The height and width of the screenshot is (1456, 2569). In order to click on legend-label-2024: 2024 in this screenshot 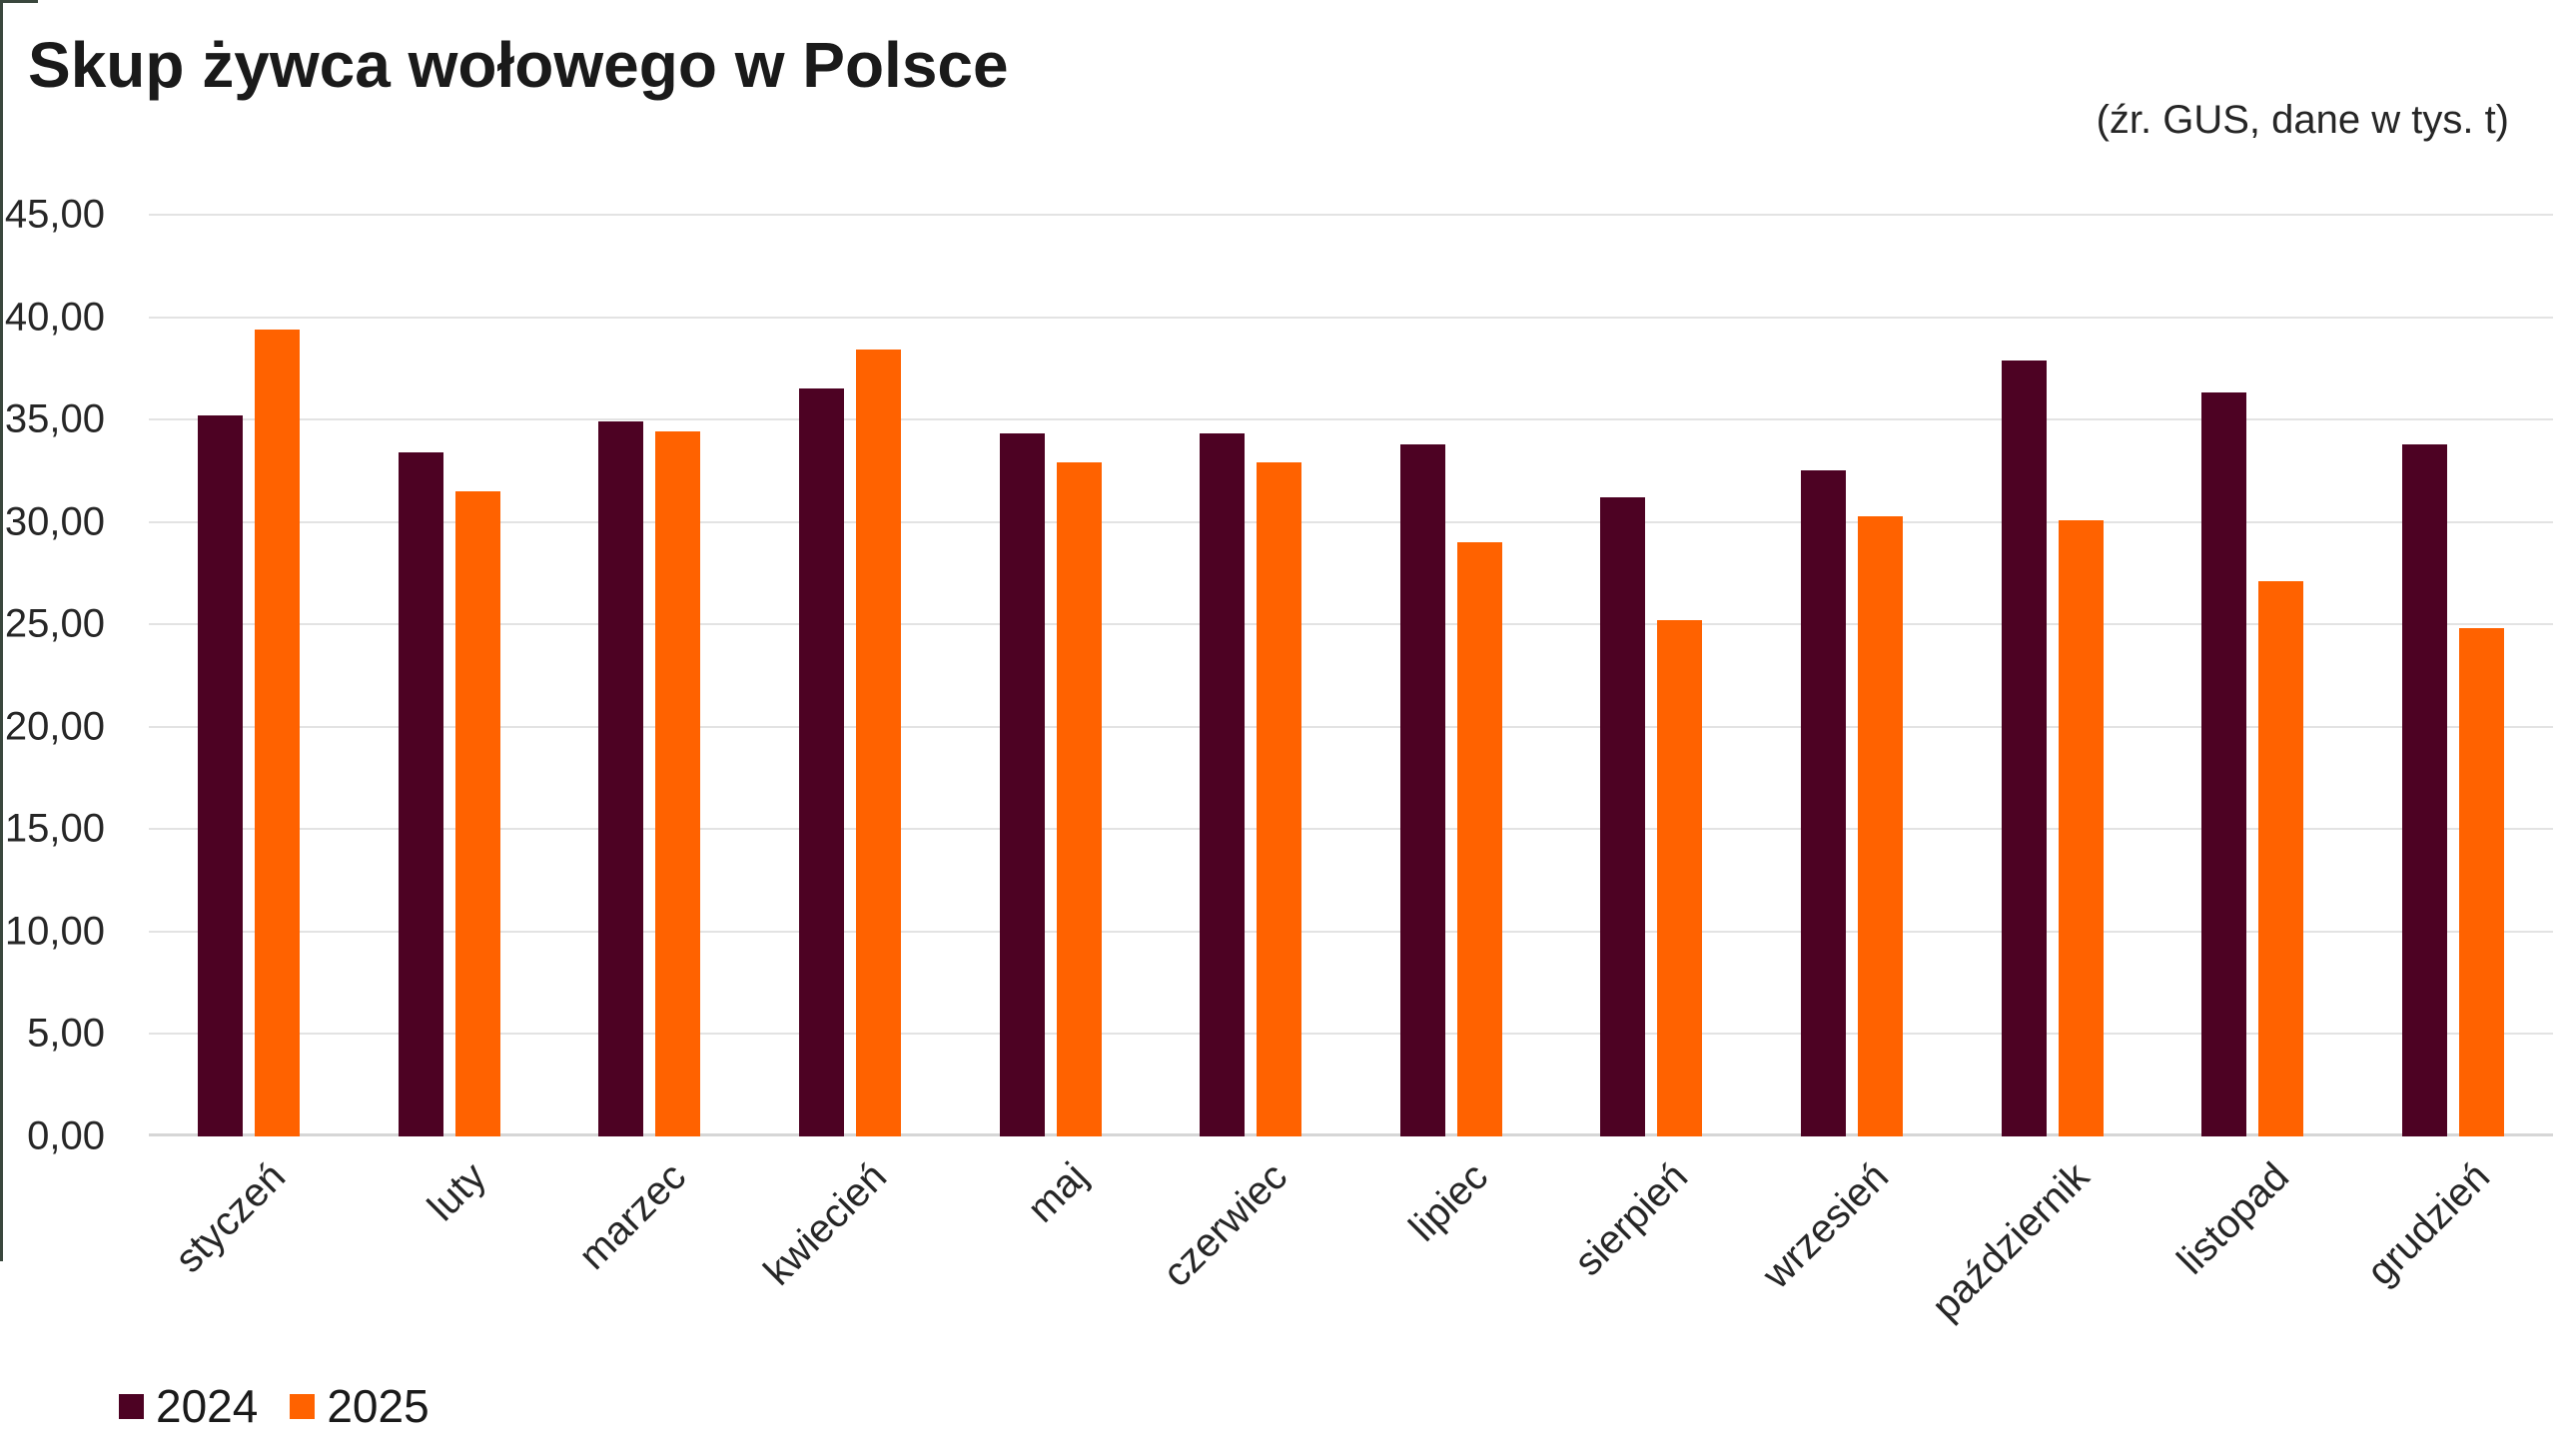, I will do `click(208, 1406)`.